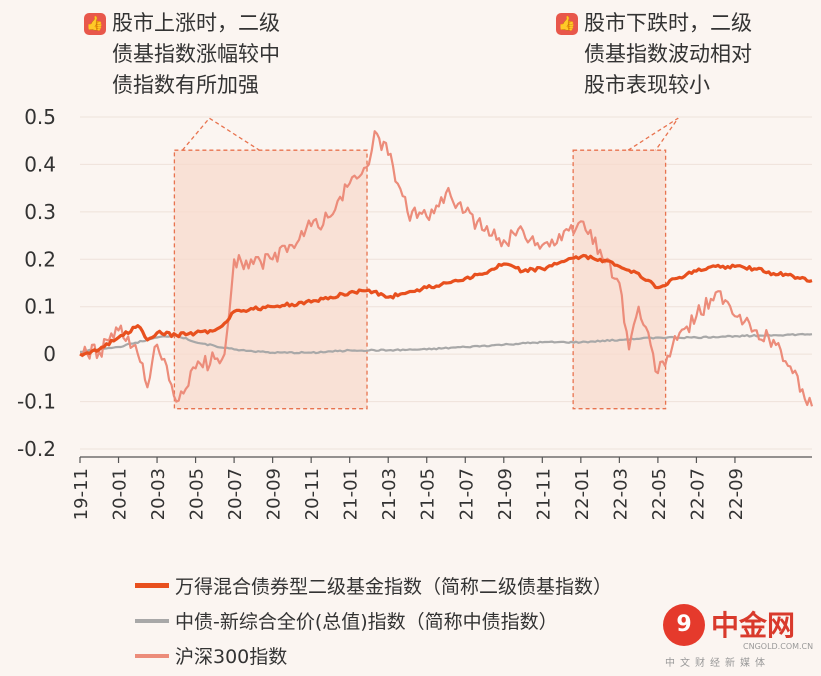 Image resolution: width=821 pixels, height=676 pixels. I want to click on cngold-logo-icon: 9, so click(684, 625).